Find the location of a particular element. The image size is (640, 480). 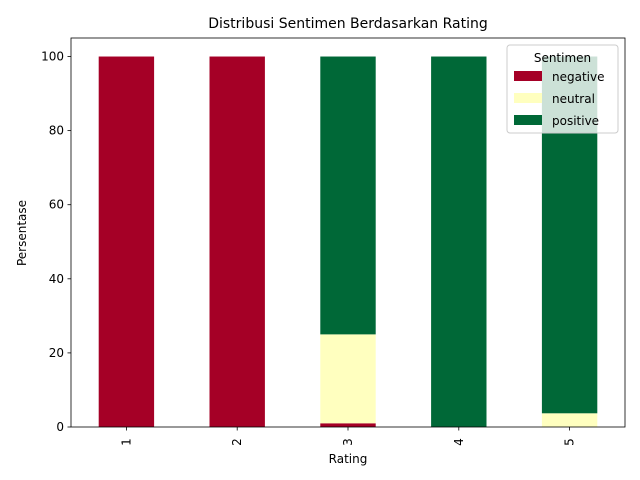

y-tick-label-60: 60 is located at coordinates (56, 205).